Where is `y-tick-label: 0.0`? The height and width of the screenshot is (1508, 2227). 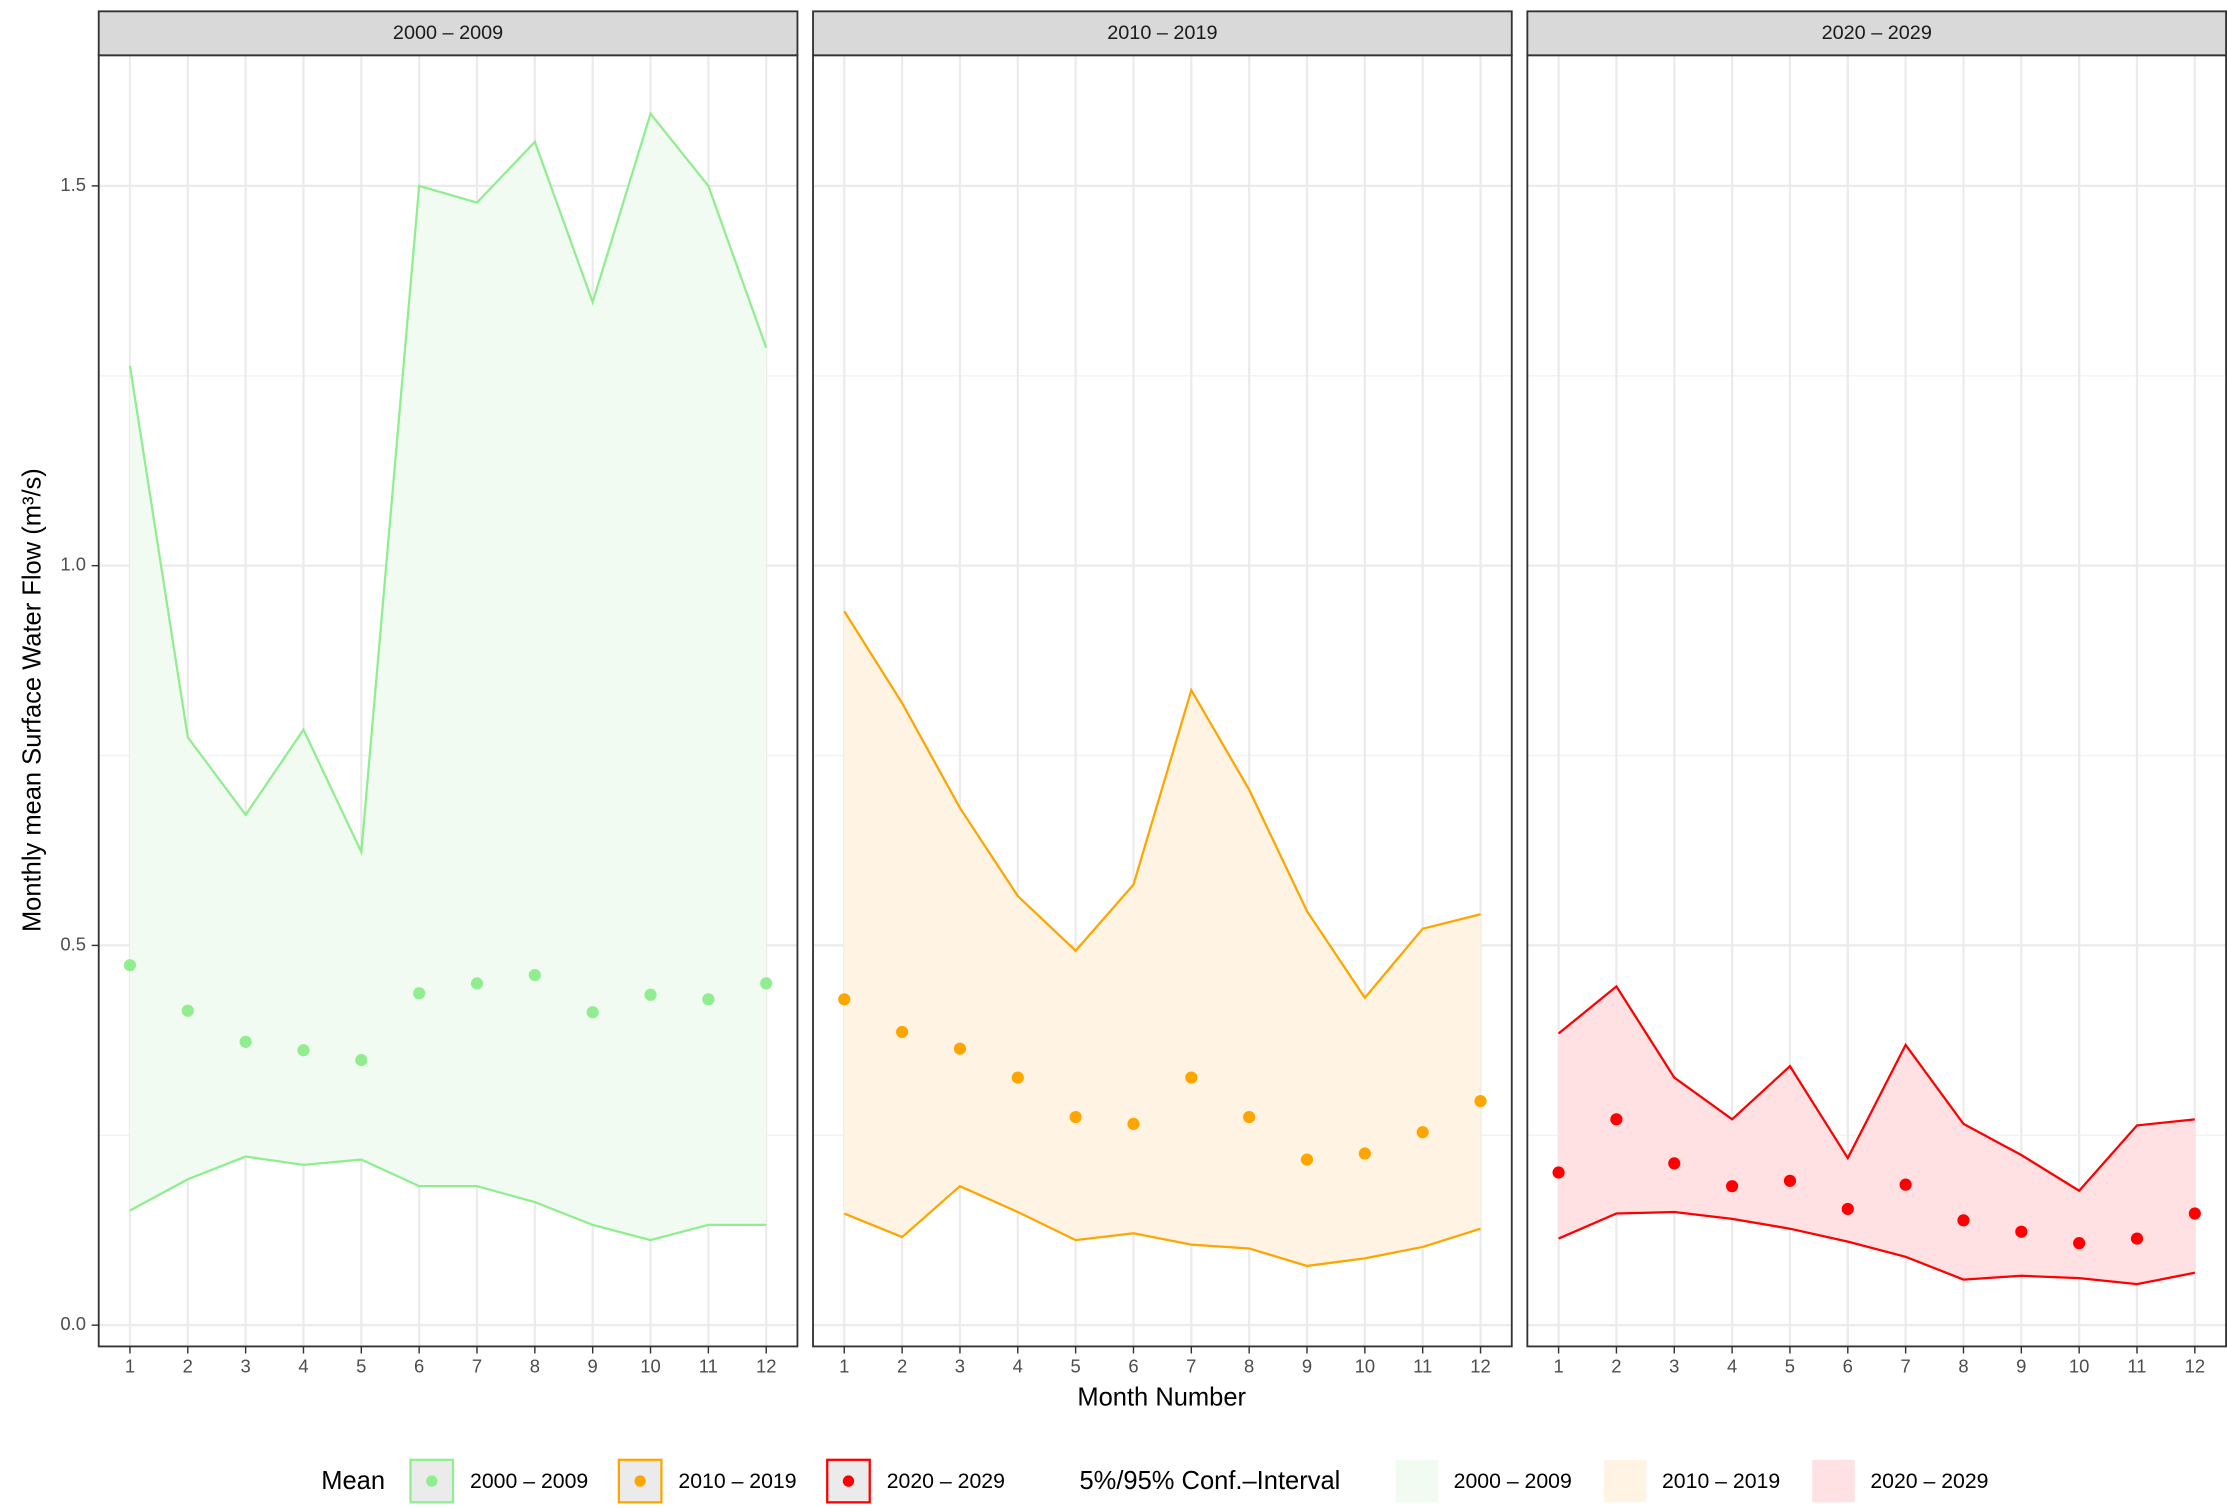 y-tick-label: 0.0 is located at coordinates (73, 1323).